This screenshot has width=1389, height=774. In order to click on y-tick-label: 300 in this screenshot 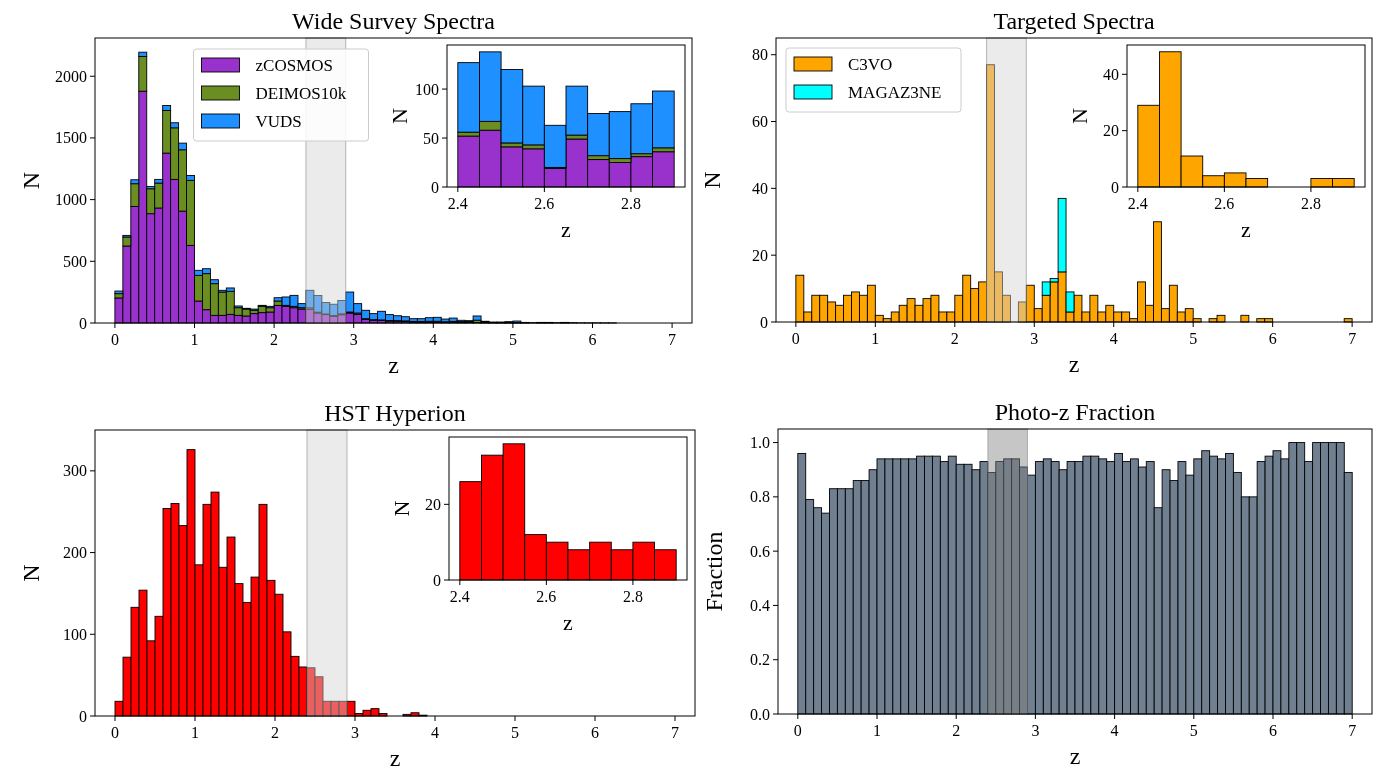, I will do `click(75, 471)`.